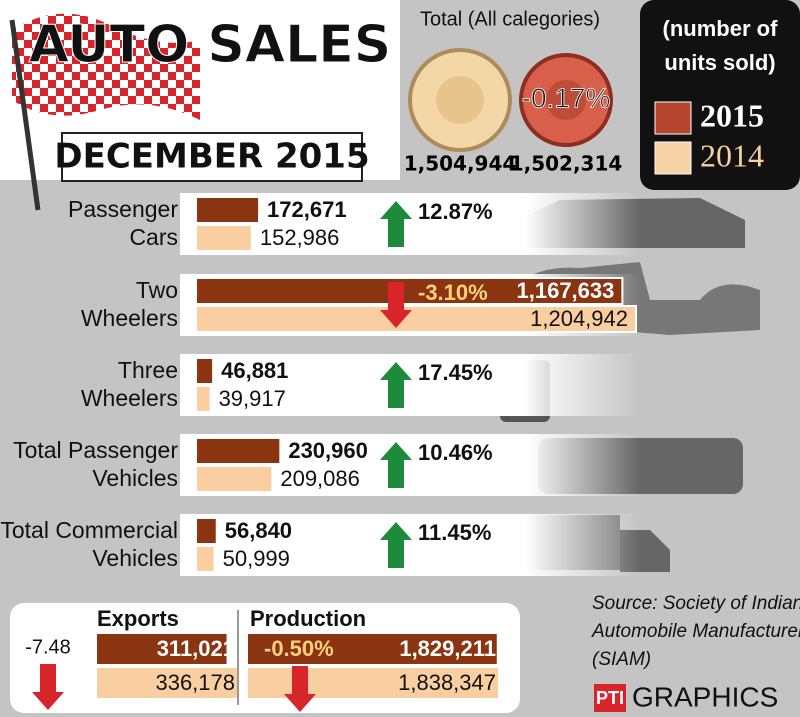  Describe the element at coordinates (454, 532) in the screenshot. I see `change-label: 11.45%` at that location.